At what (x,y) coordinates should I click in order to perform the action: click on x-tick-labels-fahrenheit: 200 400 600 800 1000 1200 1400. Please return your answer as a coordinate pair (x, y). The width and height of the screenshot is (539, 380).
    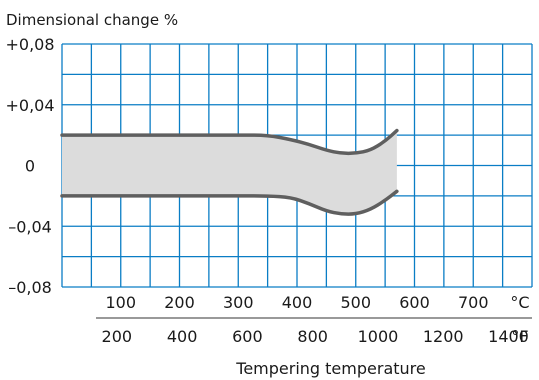
    Looking at the image, I should click on (314, 331).